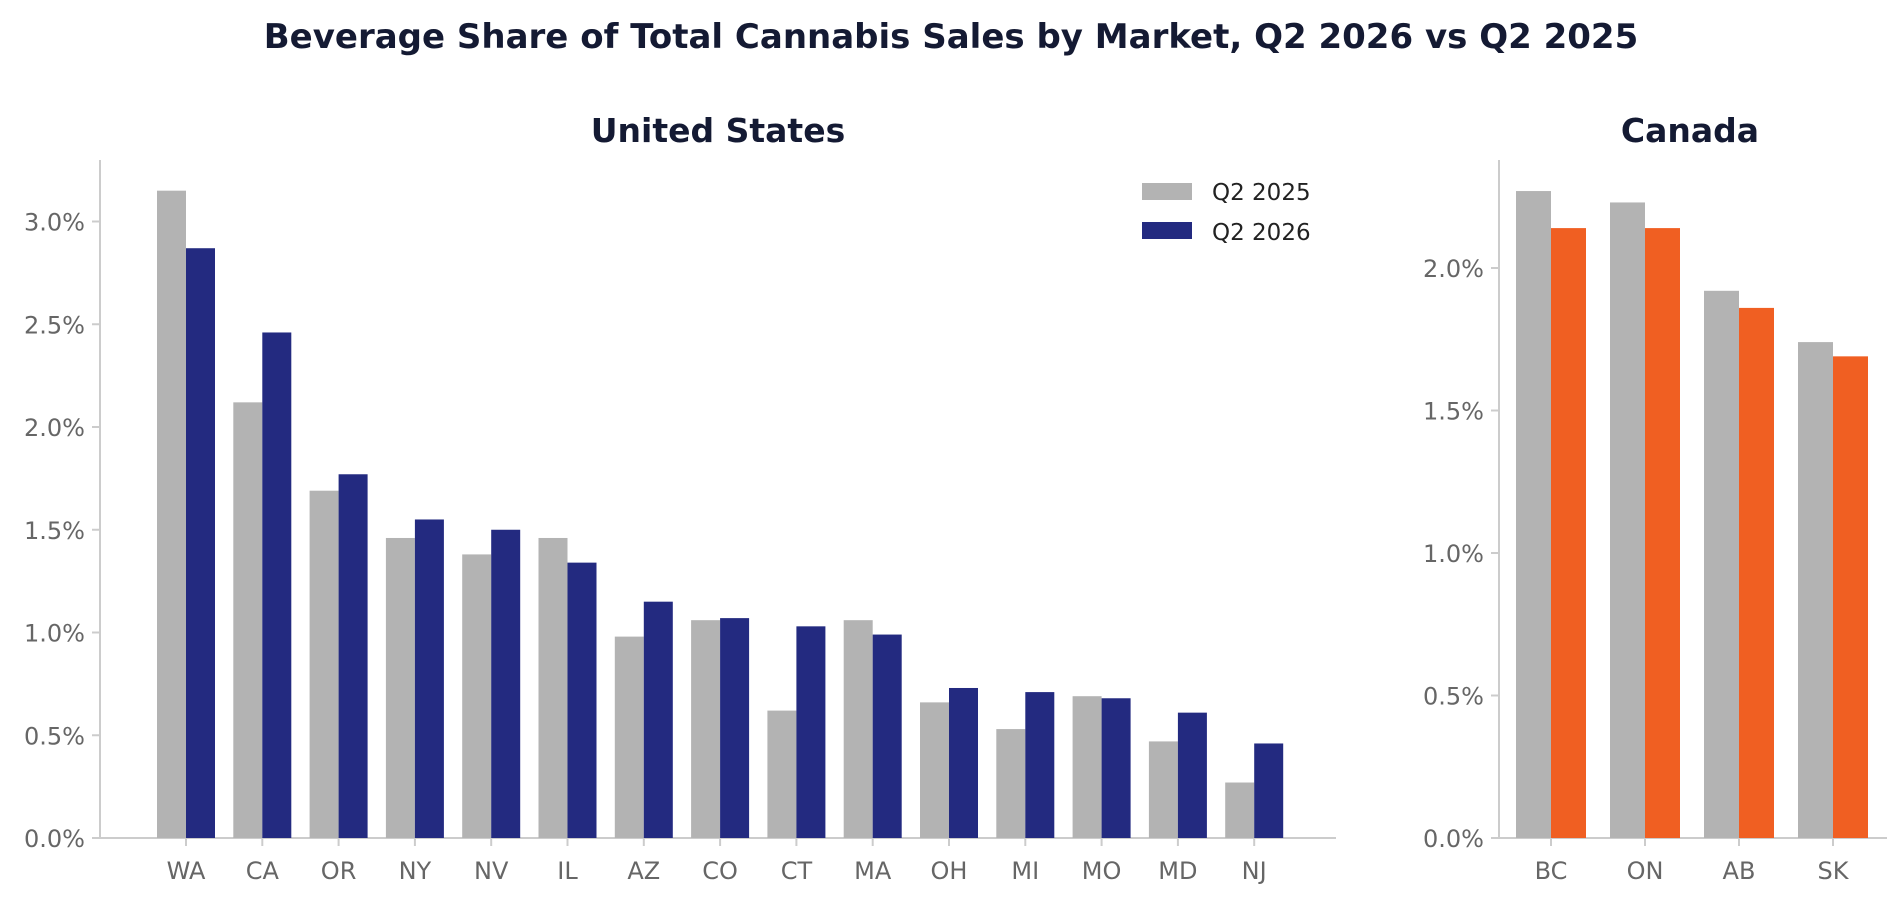 This screenshot has width=1903, height=905. What do you see at coordinates (1627, 520) in the screenshot?
I see `canada-bar-on-q2-2025` at bounding box center [1627, 520].